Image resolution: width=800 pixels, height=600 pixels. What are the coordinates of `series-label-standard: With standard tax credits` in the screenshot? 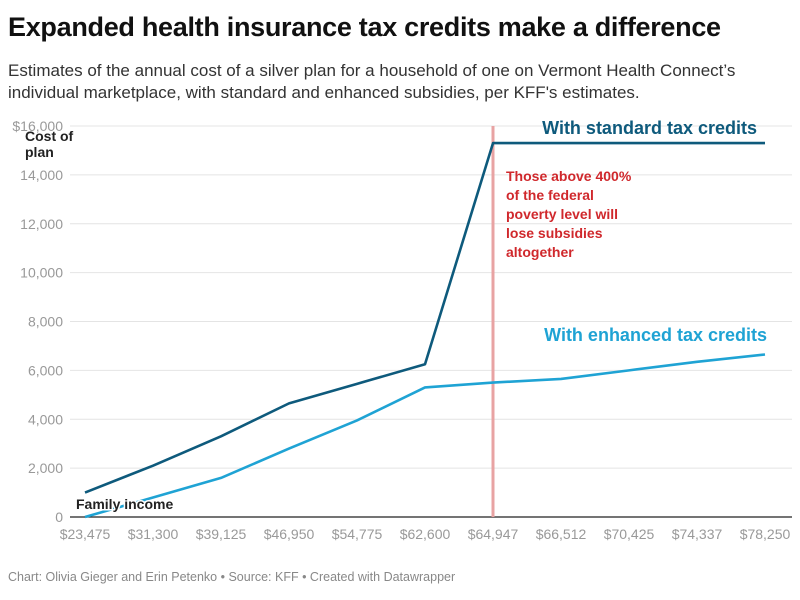 It's located at (649, 128).